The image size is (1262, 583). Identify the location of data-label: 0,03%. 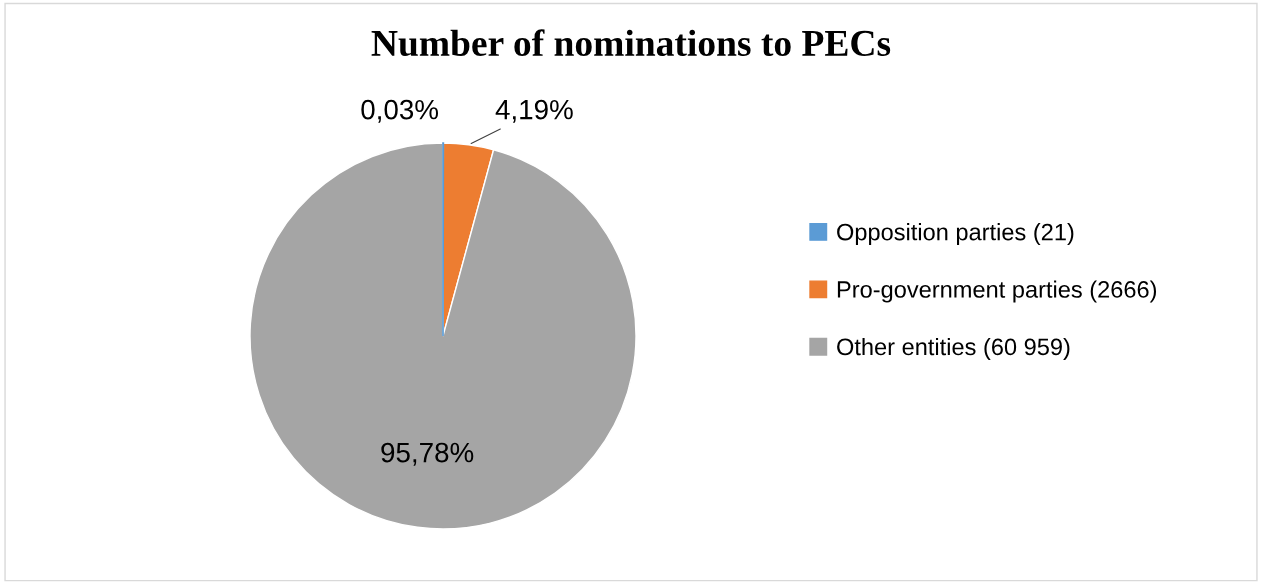
(400, 111).